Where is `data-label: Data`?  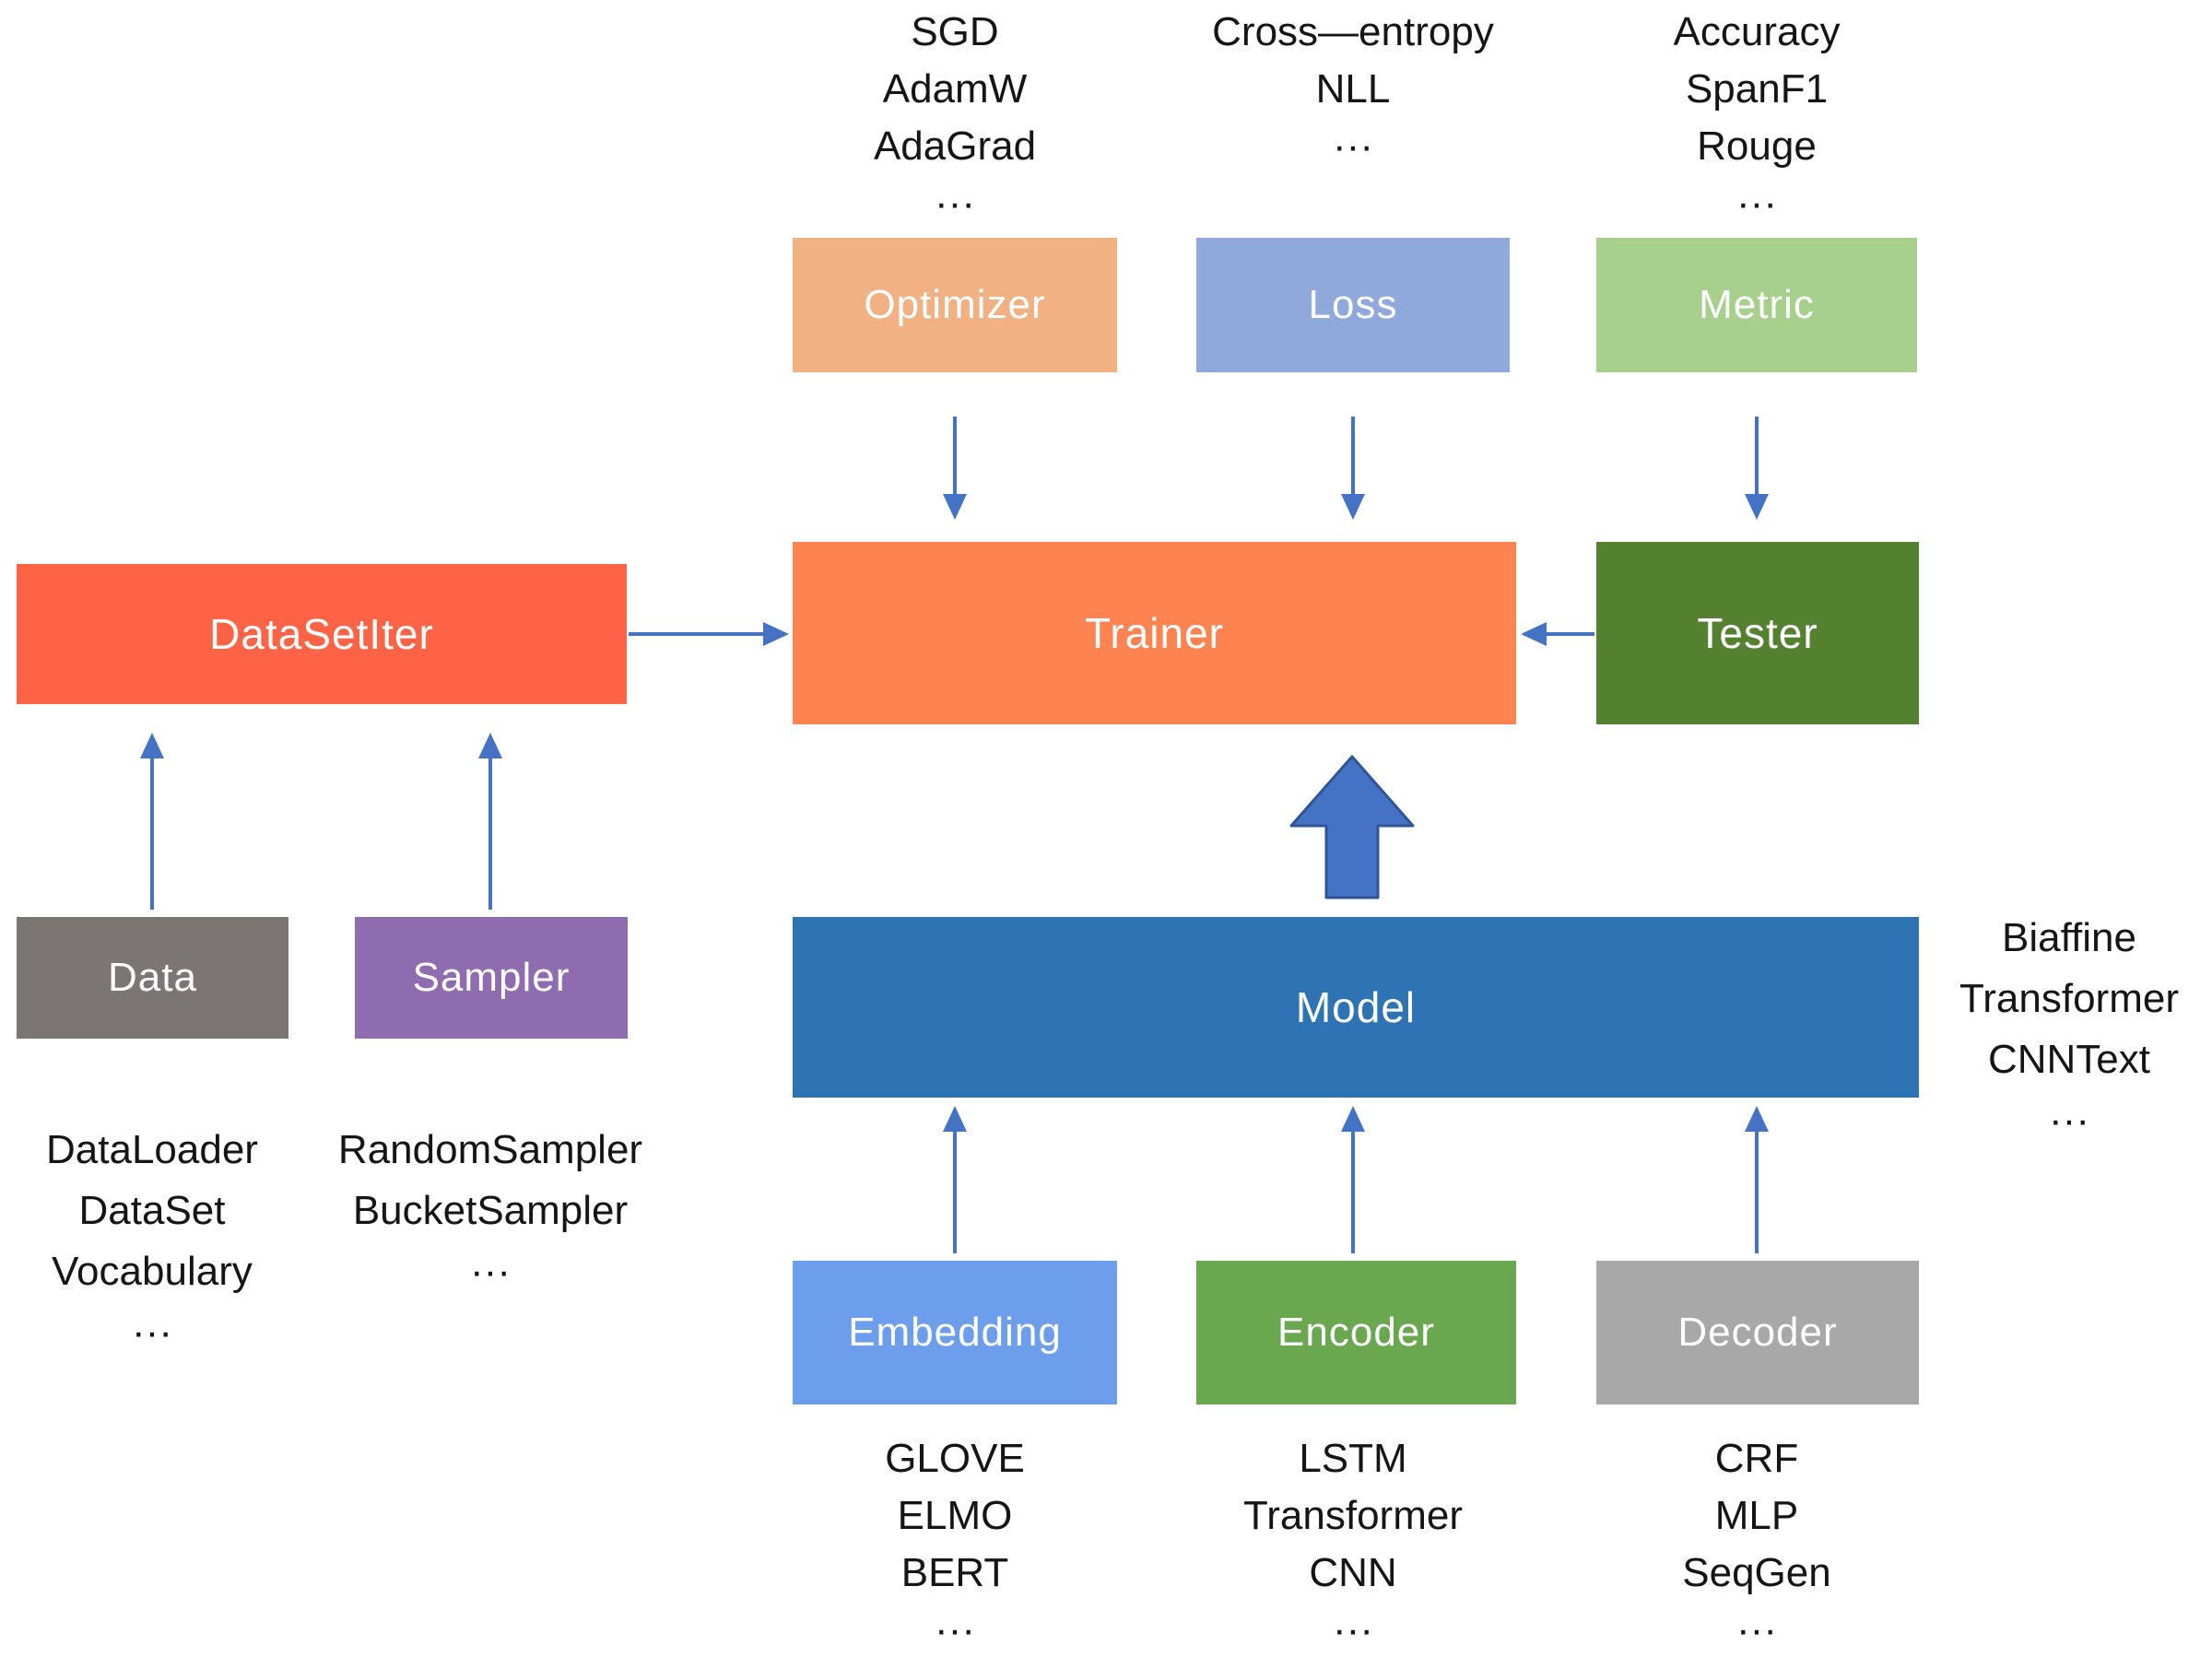 data-label: Data is located at coordinates (152, 977).